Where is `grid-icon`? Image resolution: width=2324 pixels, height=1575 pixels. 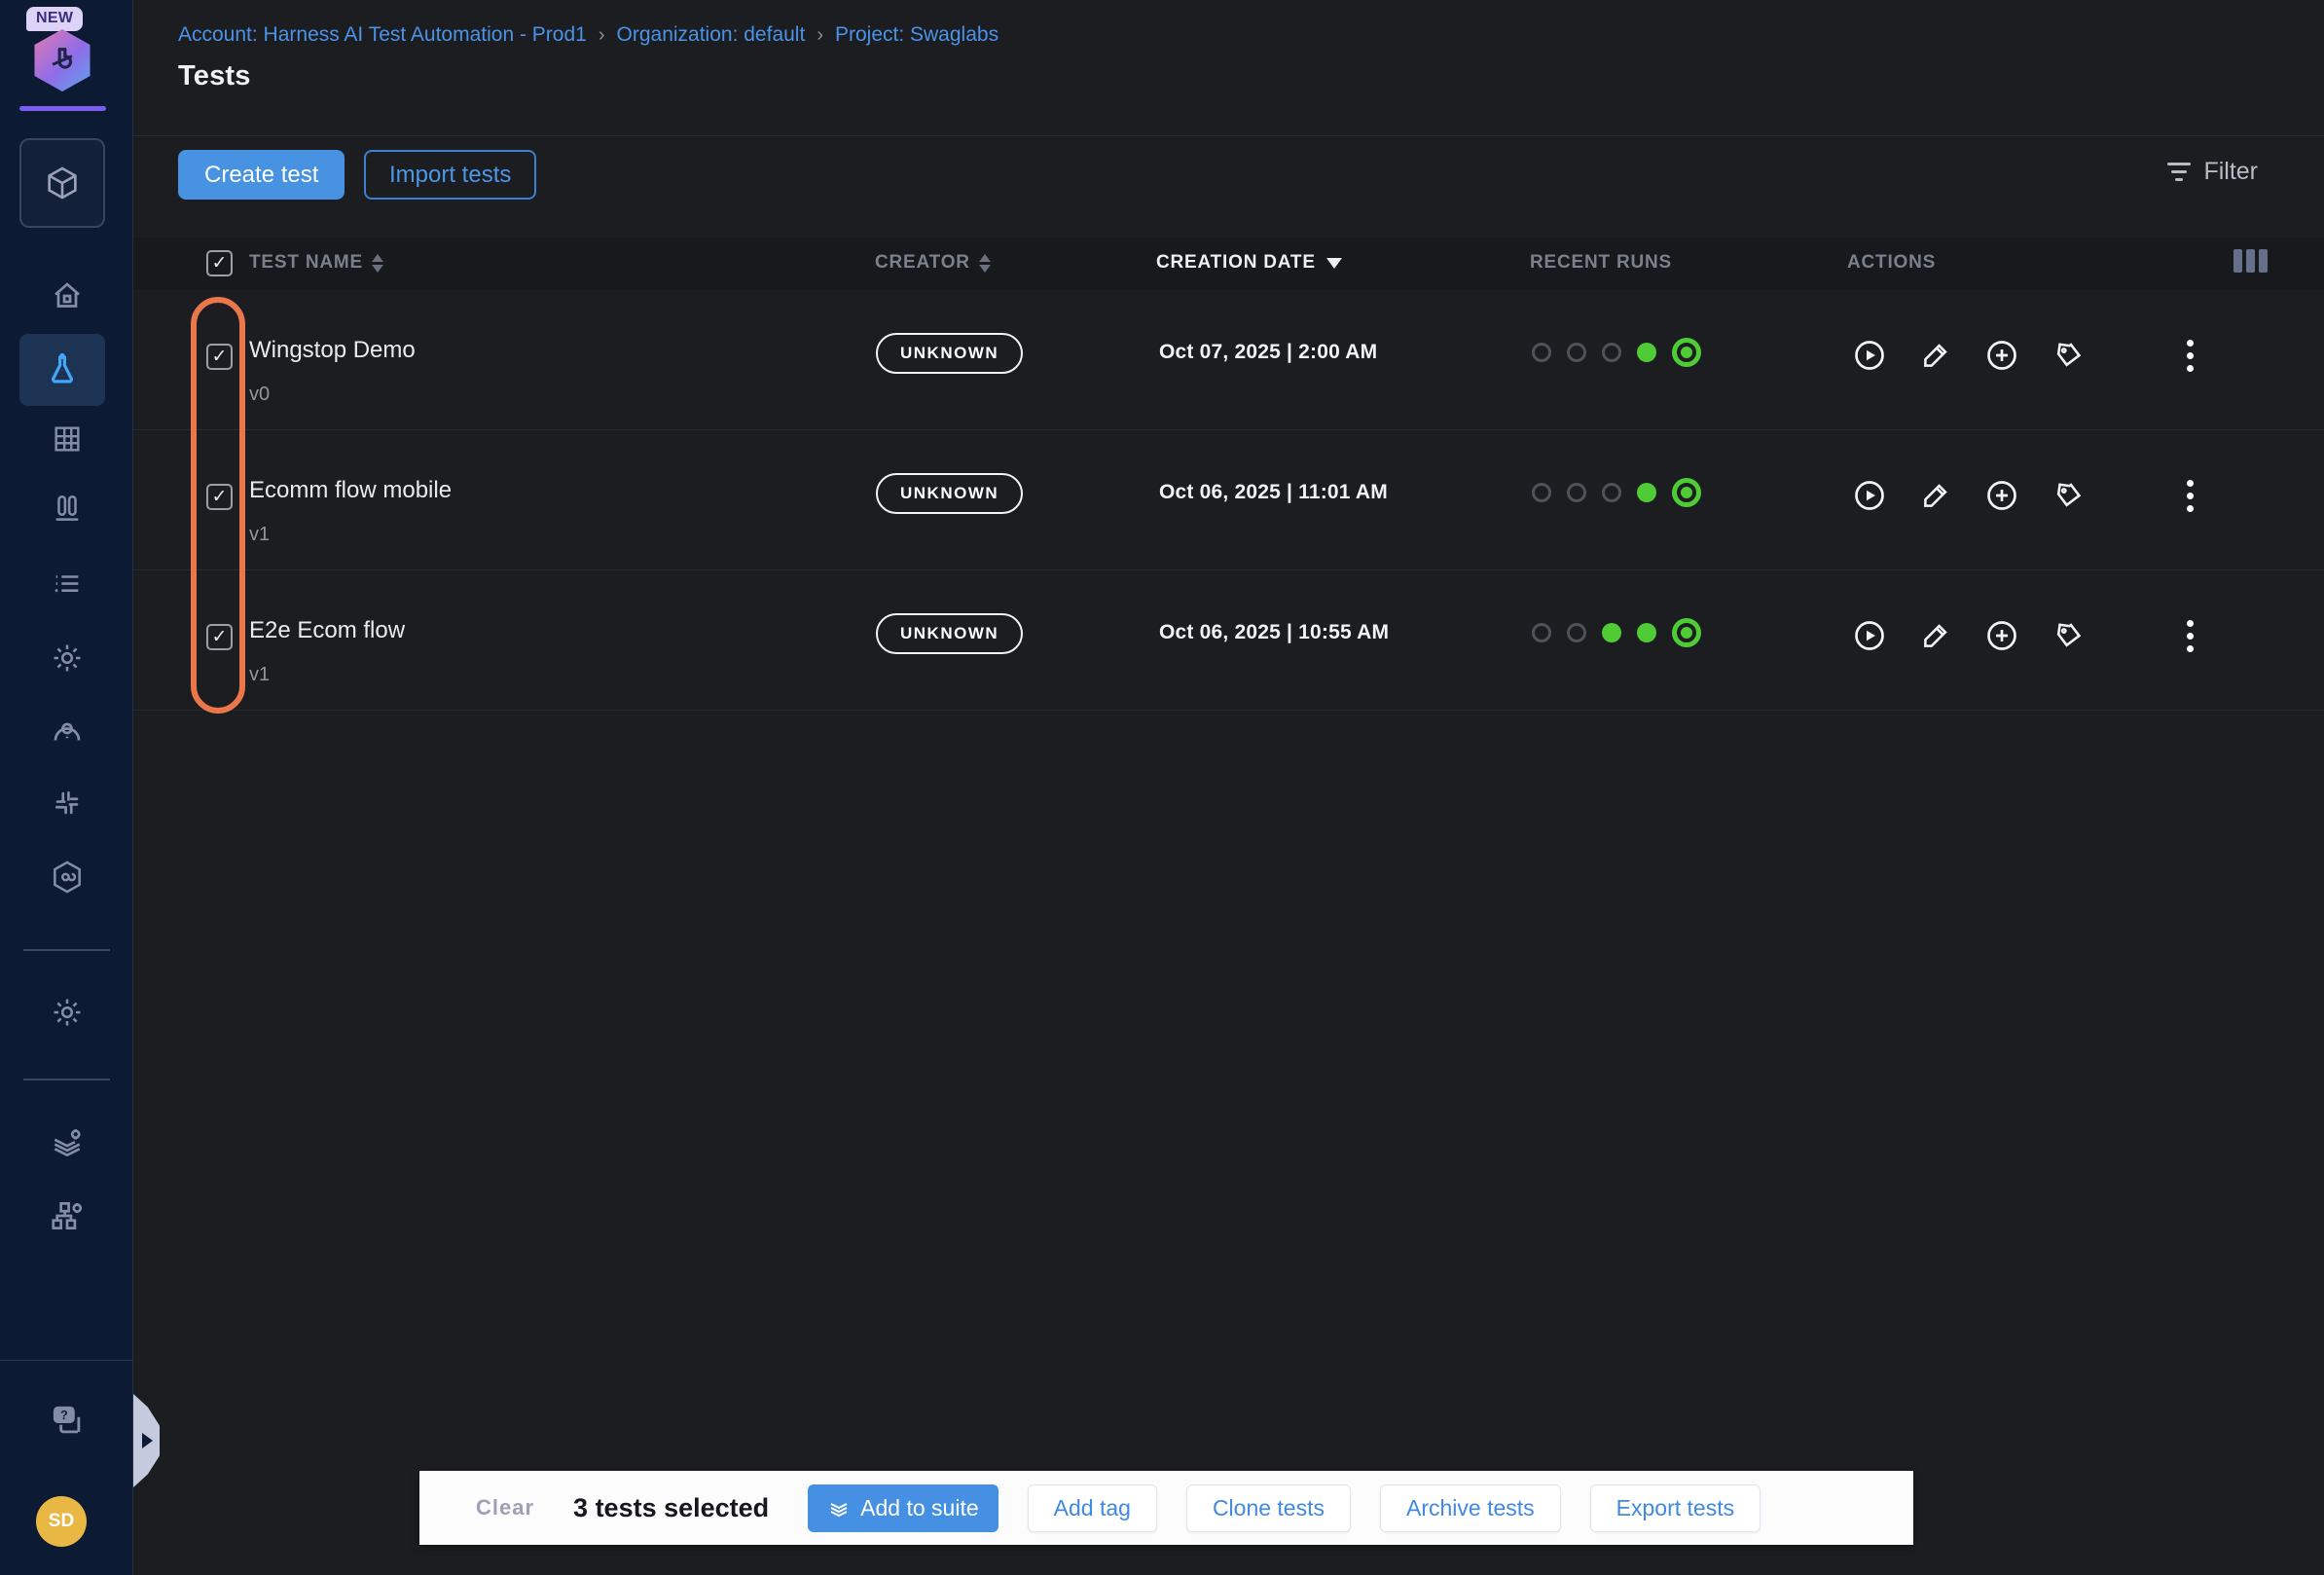
grid-icon is located at coordinates (67, 439).